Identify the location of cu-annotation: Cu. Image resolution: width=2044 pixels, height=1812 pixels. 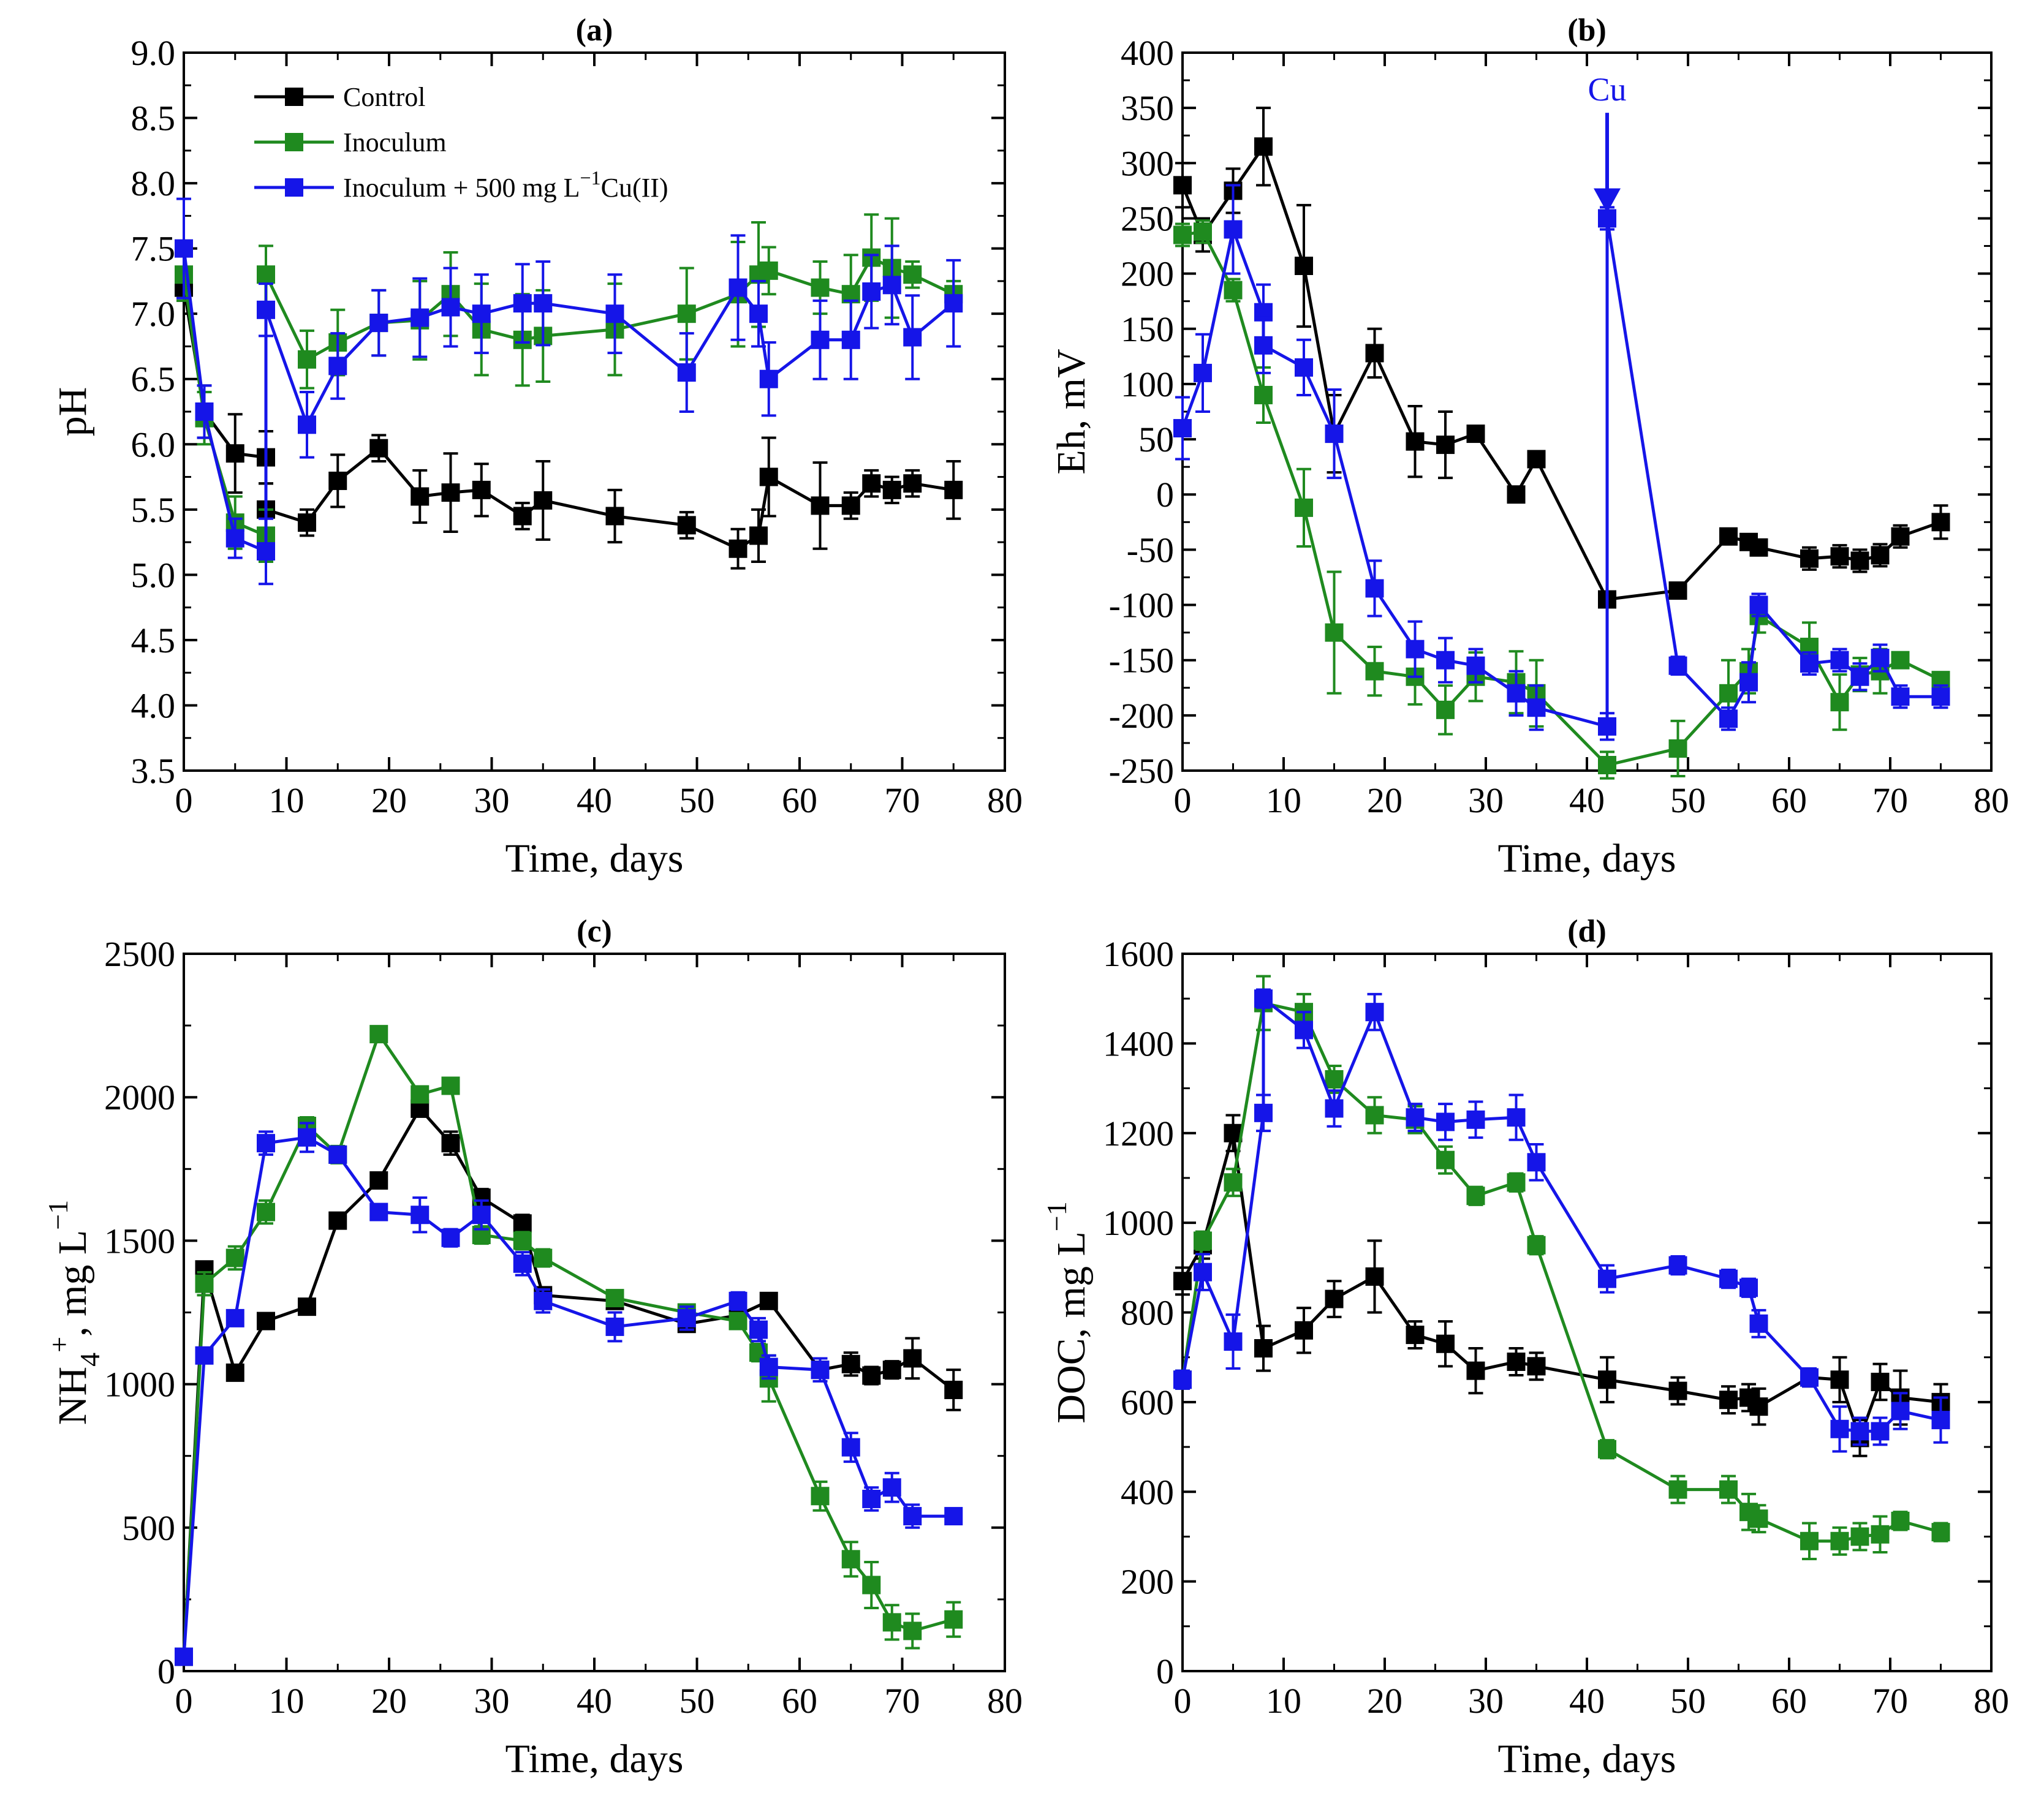
(1607, 142).